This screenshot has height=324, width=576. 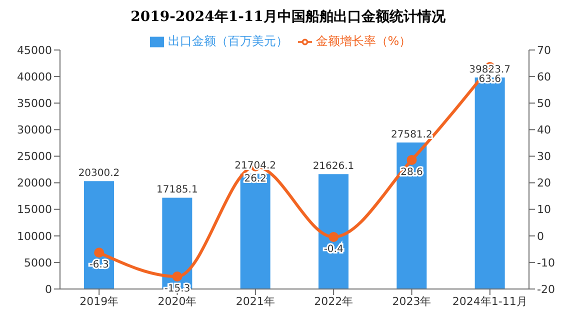 I want to click on y-tick-label: 0, so click(x=48, y=289).